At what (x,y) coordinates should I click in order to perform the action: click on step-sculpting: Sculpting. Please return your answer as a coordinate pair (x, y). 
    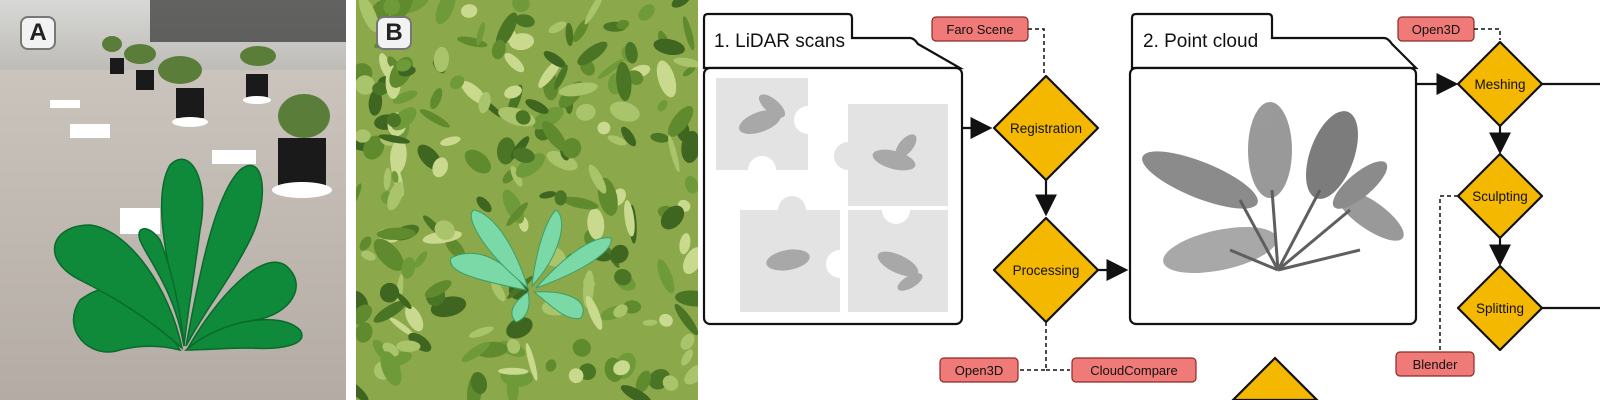
    Looking at the image, I should click on (1500, 196).